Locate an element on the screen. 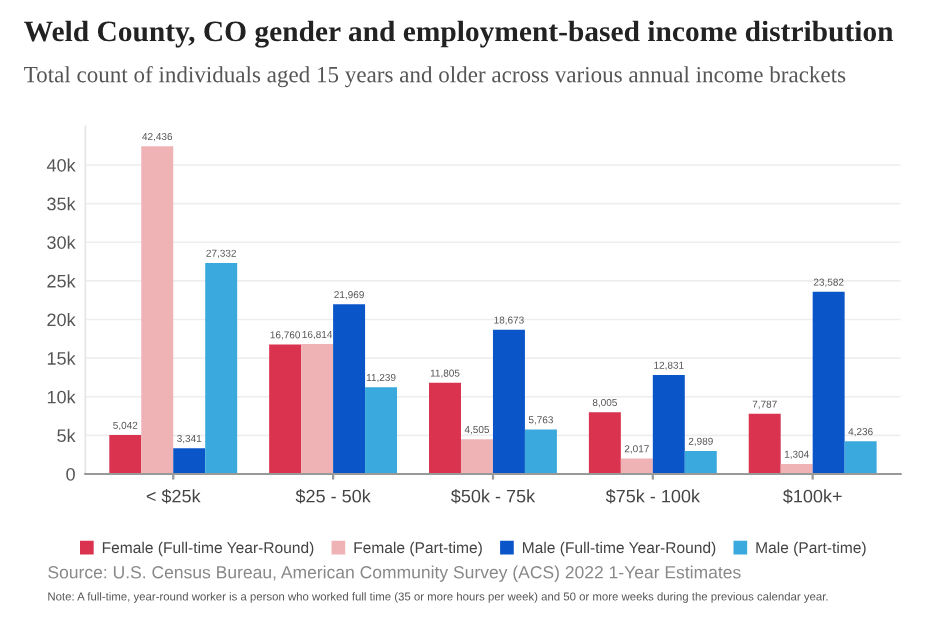  y-tick-label: 35k is located at coordinates (61, 204).